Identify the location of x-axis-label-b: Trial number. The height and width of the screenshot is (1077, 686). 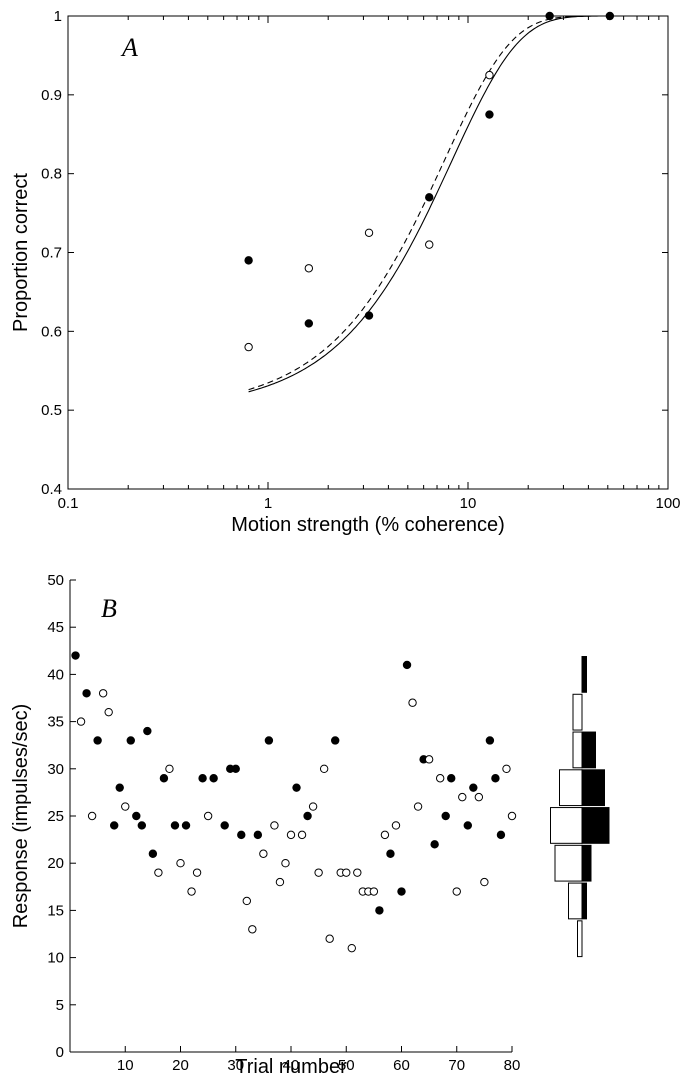
(291, 1066).